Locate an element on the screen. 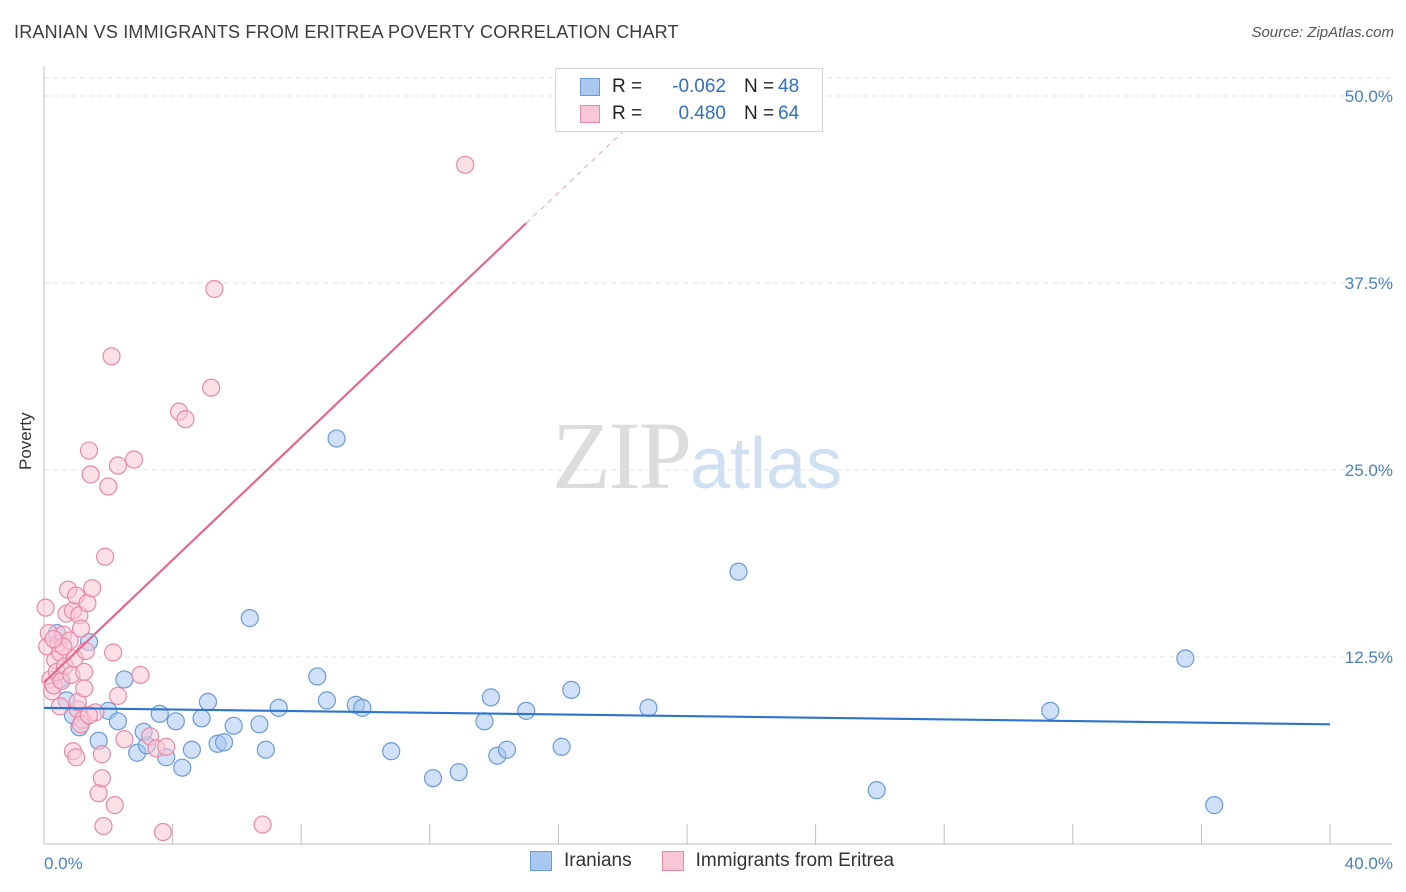 The height and width of the screenshot is (892, 1406). x-tick-label-min: 0.0% is located at coordinates (63, 863).